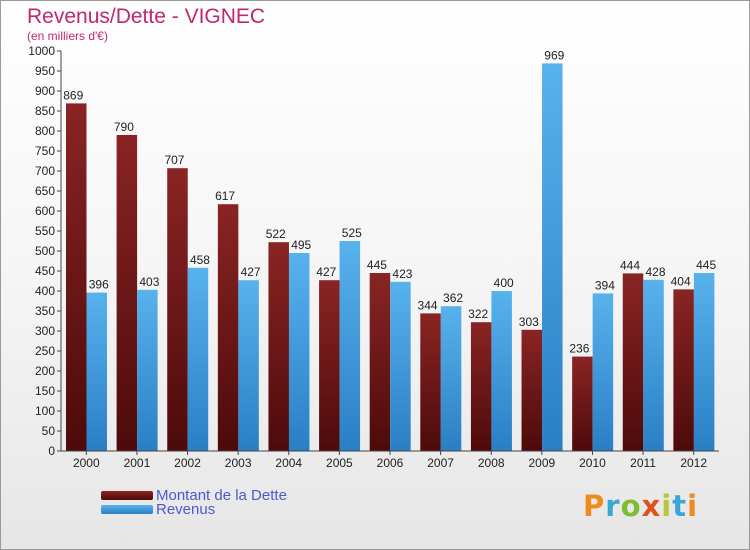  I want to click on bar-dette-2000, so click(76, 277).